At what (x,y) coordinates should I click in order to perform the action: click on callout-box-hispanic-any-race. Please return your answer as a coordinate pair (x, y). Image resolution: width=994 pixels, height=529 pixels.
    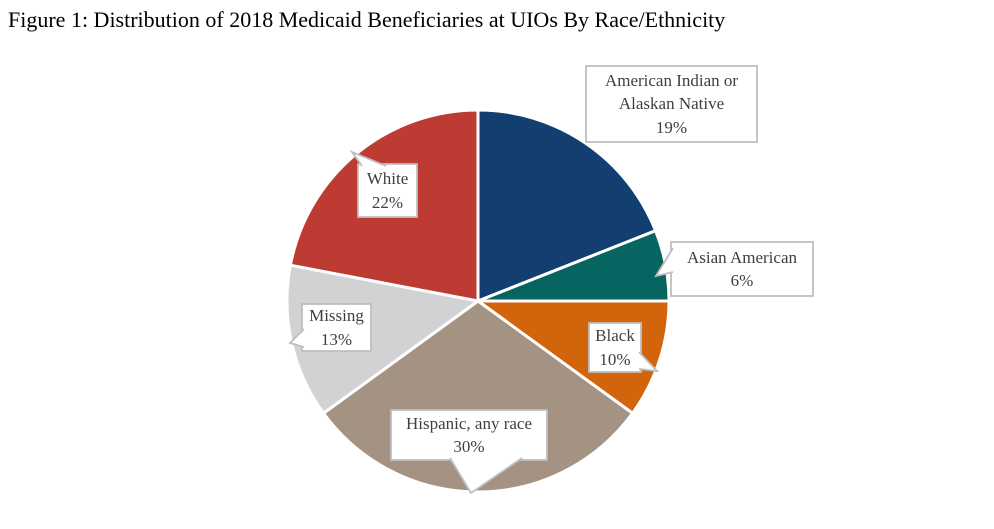
    Looking at the image, I should click on (469, 435).